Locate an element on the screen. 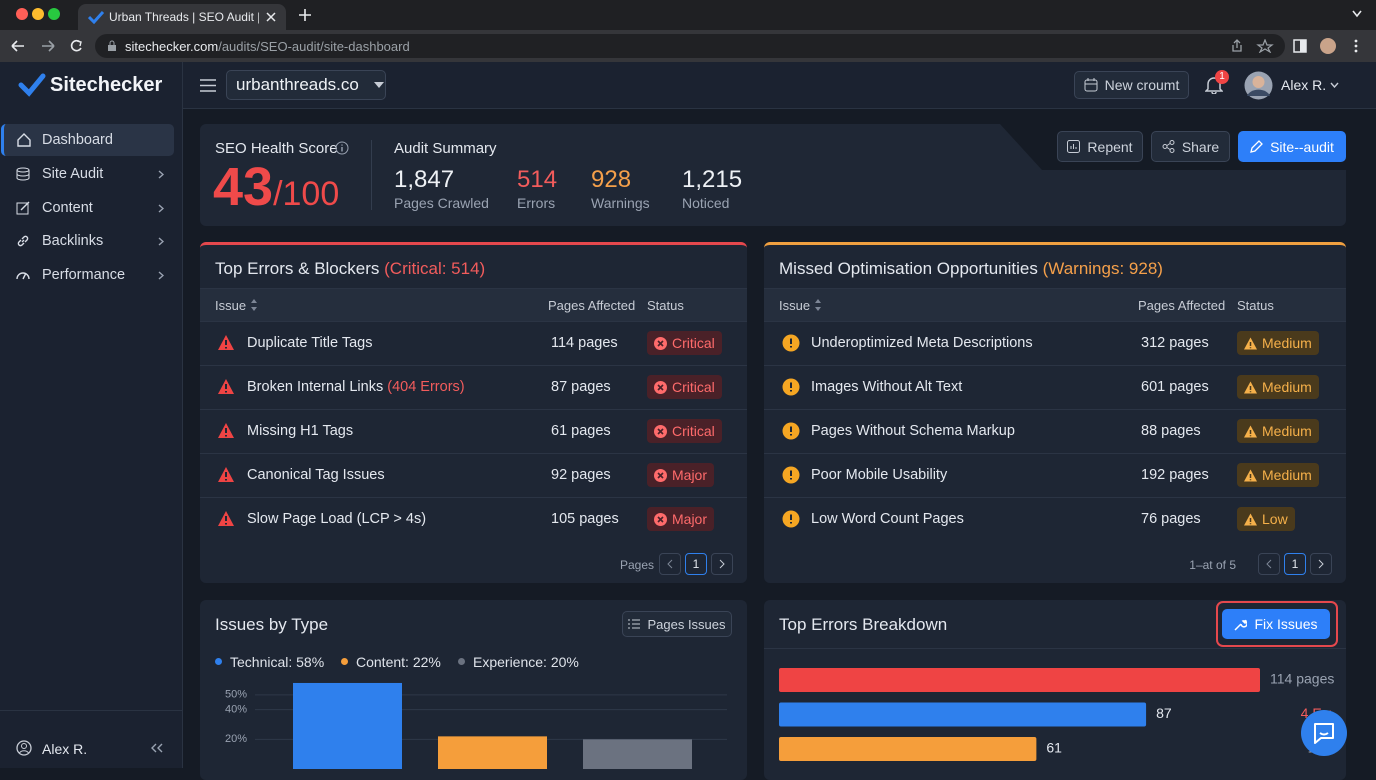 The height and width of the screenshot is (780, 1376). title-badge: (Warnings: 928) is located at coordinates (1102, 268).